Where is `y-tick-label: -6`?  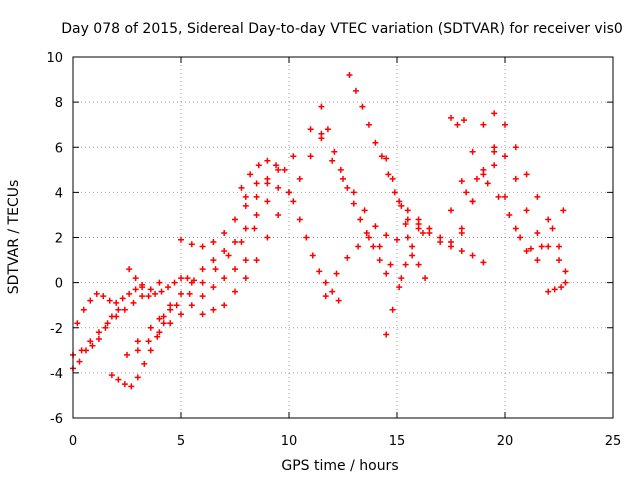
y-tick-label: -6 is located at coordinates (56, 419).